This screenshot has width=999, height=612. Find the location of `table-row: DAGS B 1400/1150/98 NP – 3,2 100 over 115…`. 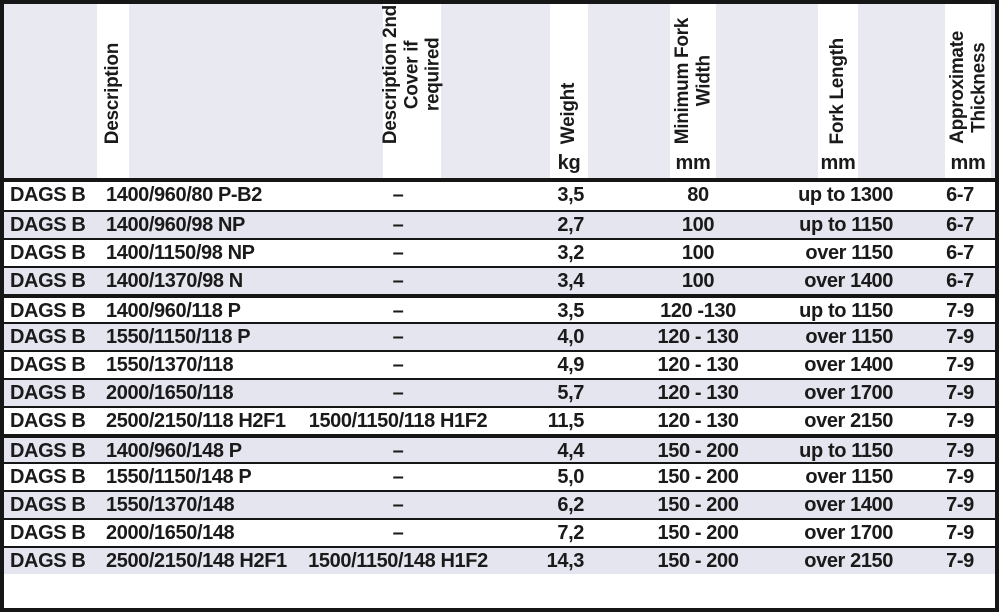

table-row: DAGS B 1400/1150/98 NP – 3,2 100 over 115… is located at coordinates (499, 252).